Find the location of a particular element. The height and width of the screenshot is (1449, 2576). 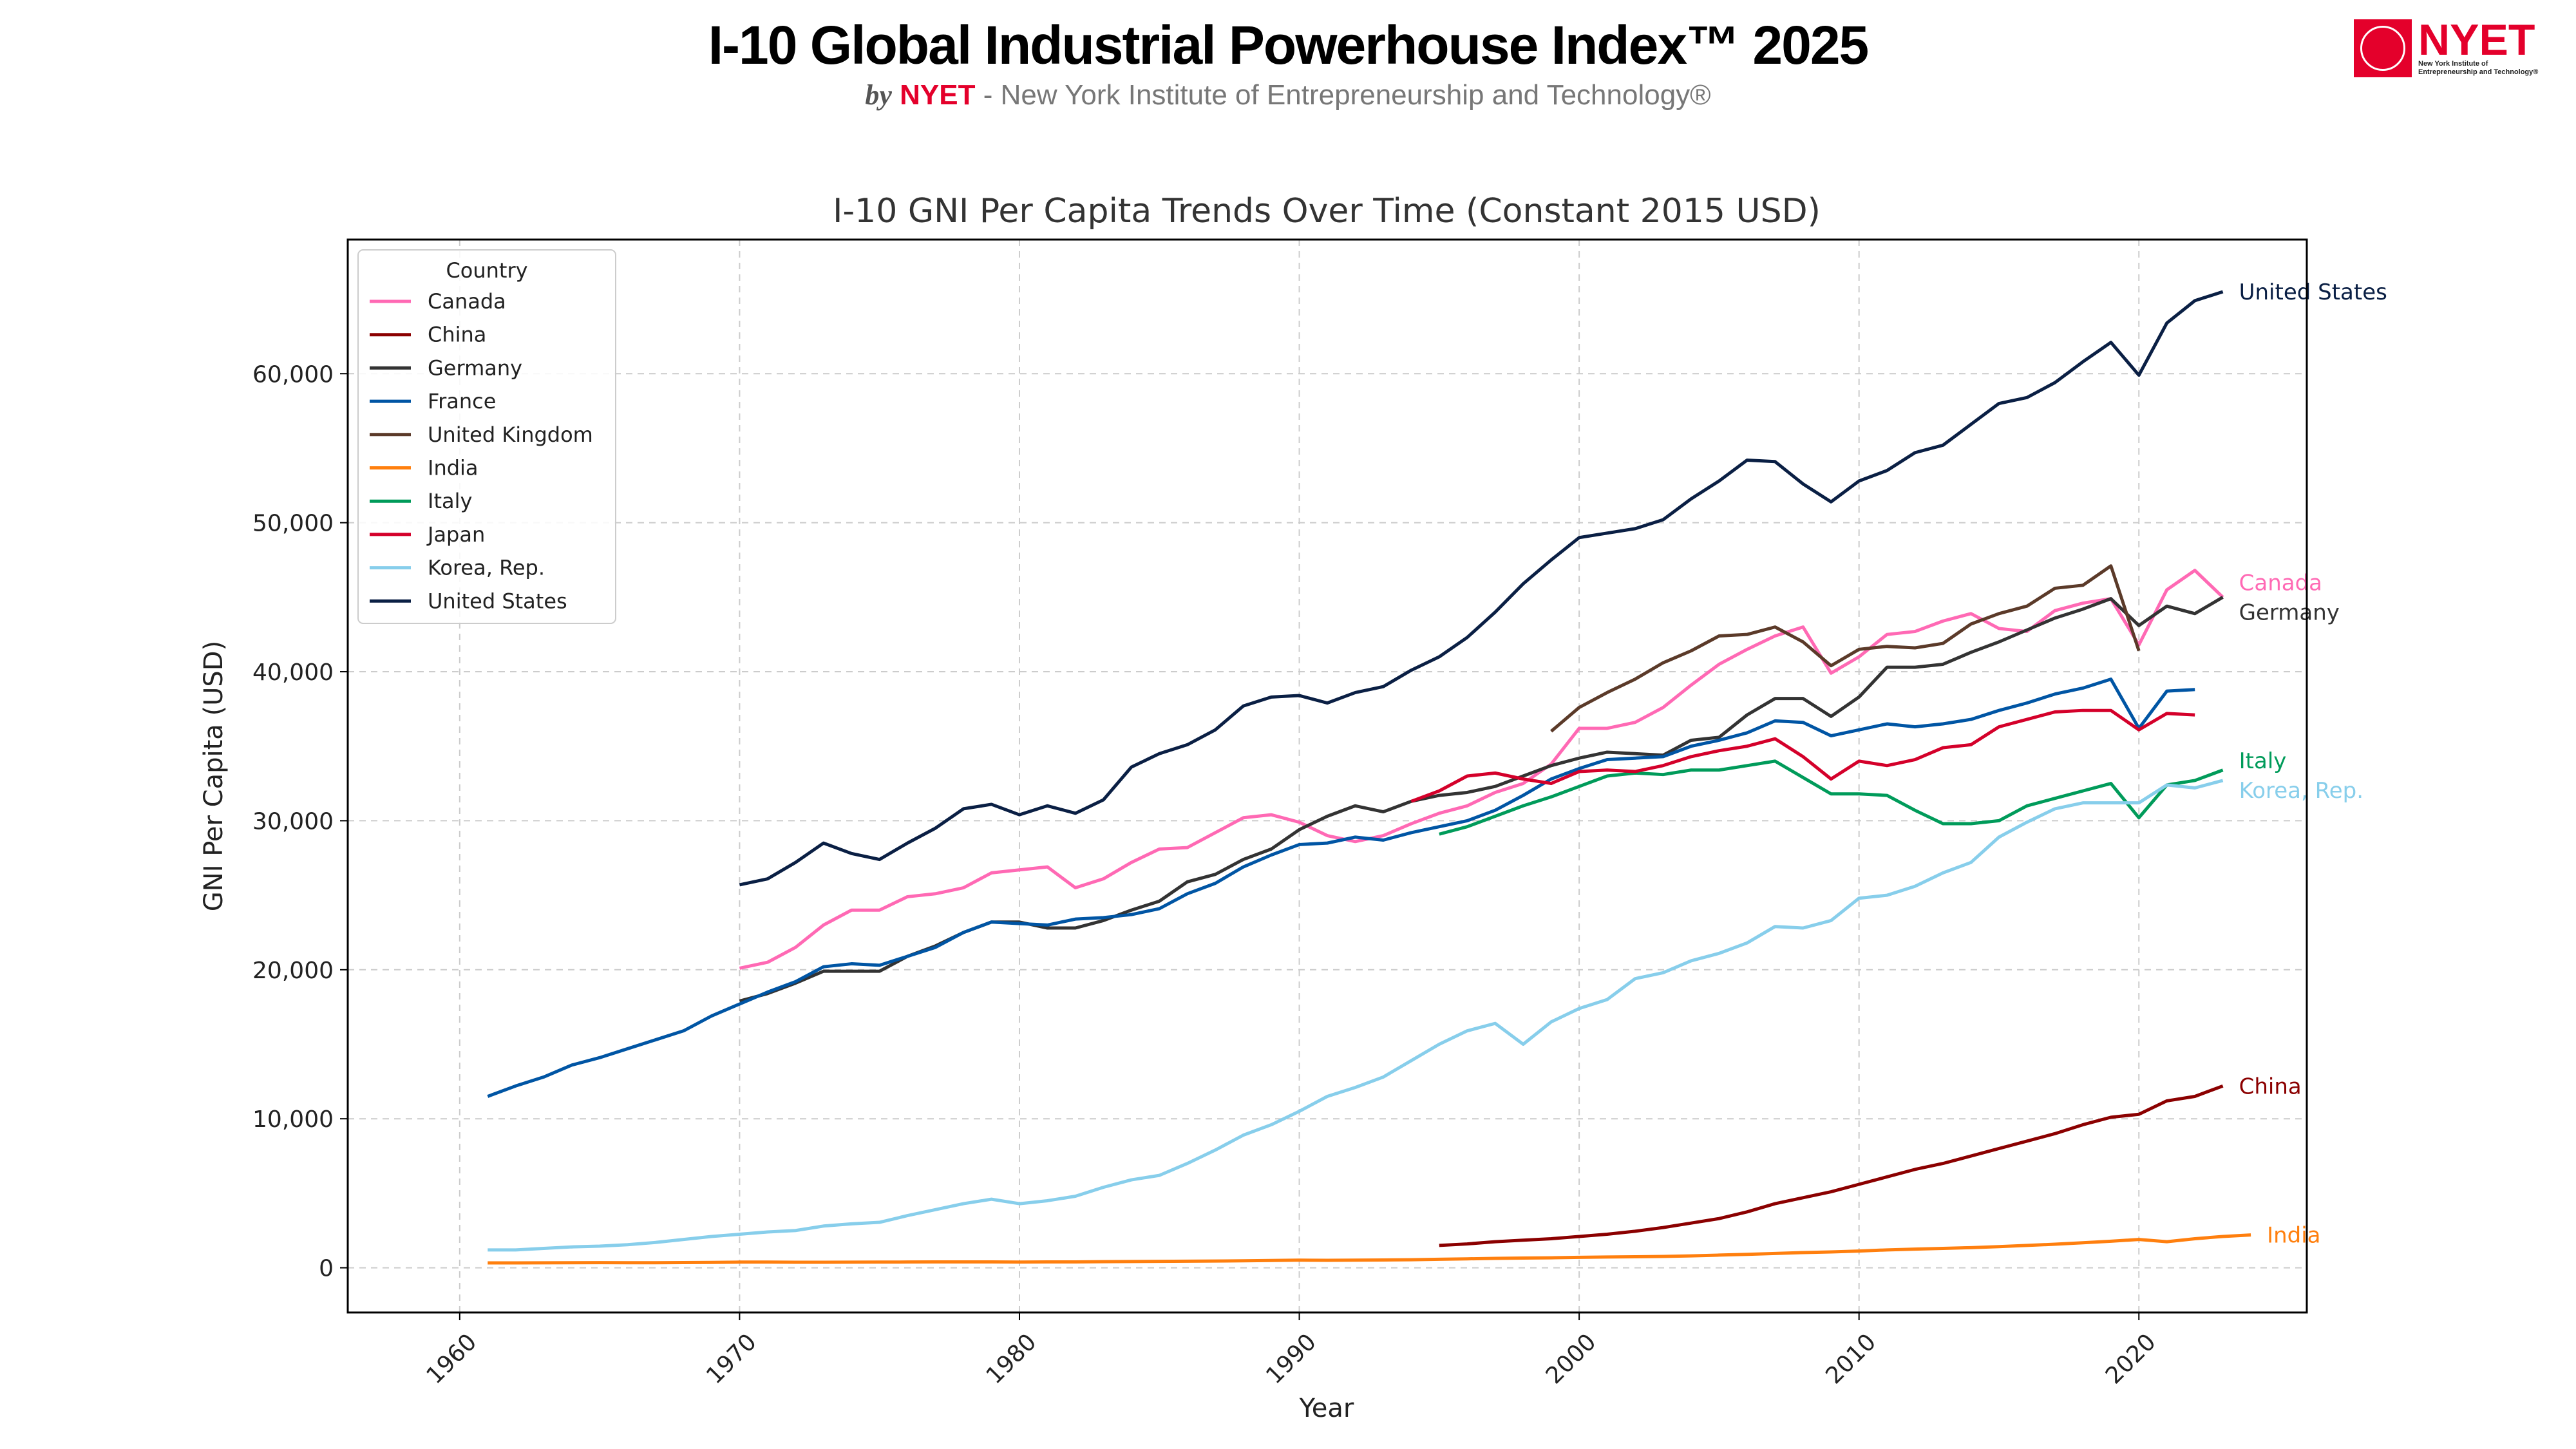

y-tick-label: 10,000 is located at coordinates (293, 1119).